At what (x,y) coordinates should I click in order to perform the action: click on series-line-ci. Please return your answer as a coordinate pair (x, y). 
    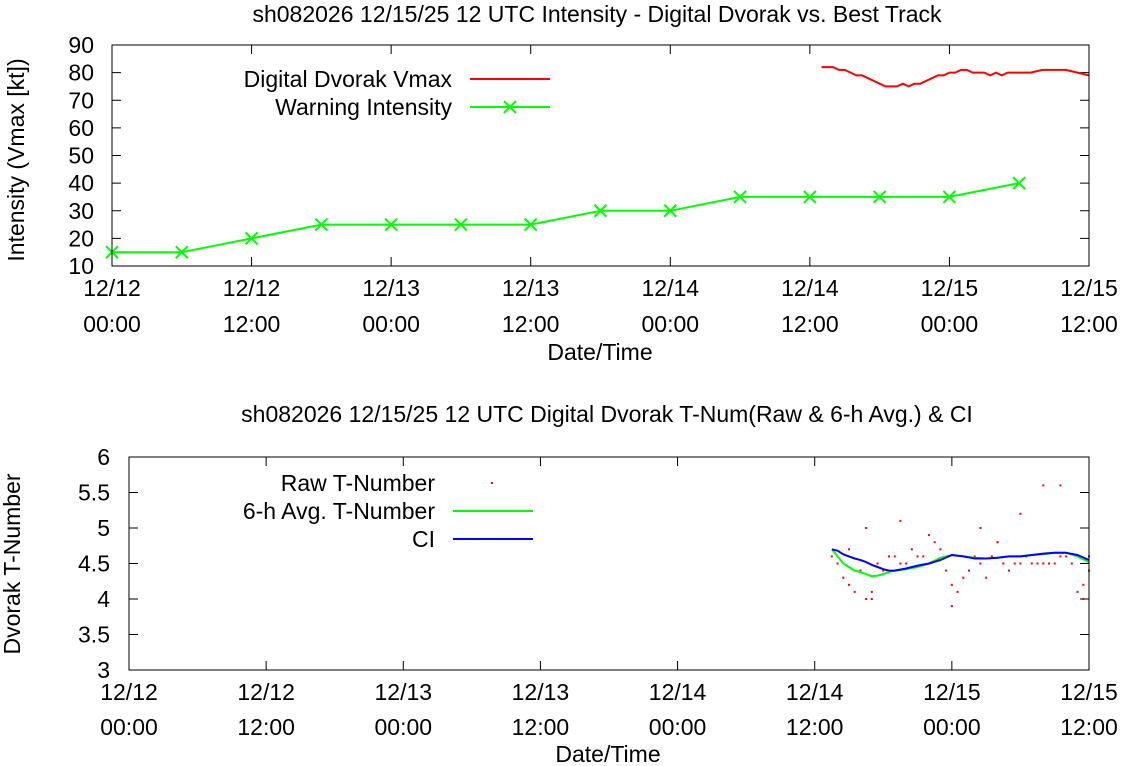
    Looking at the image, I should click on (960, 560).